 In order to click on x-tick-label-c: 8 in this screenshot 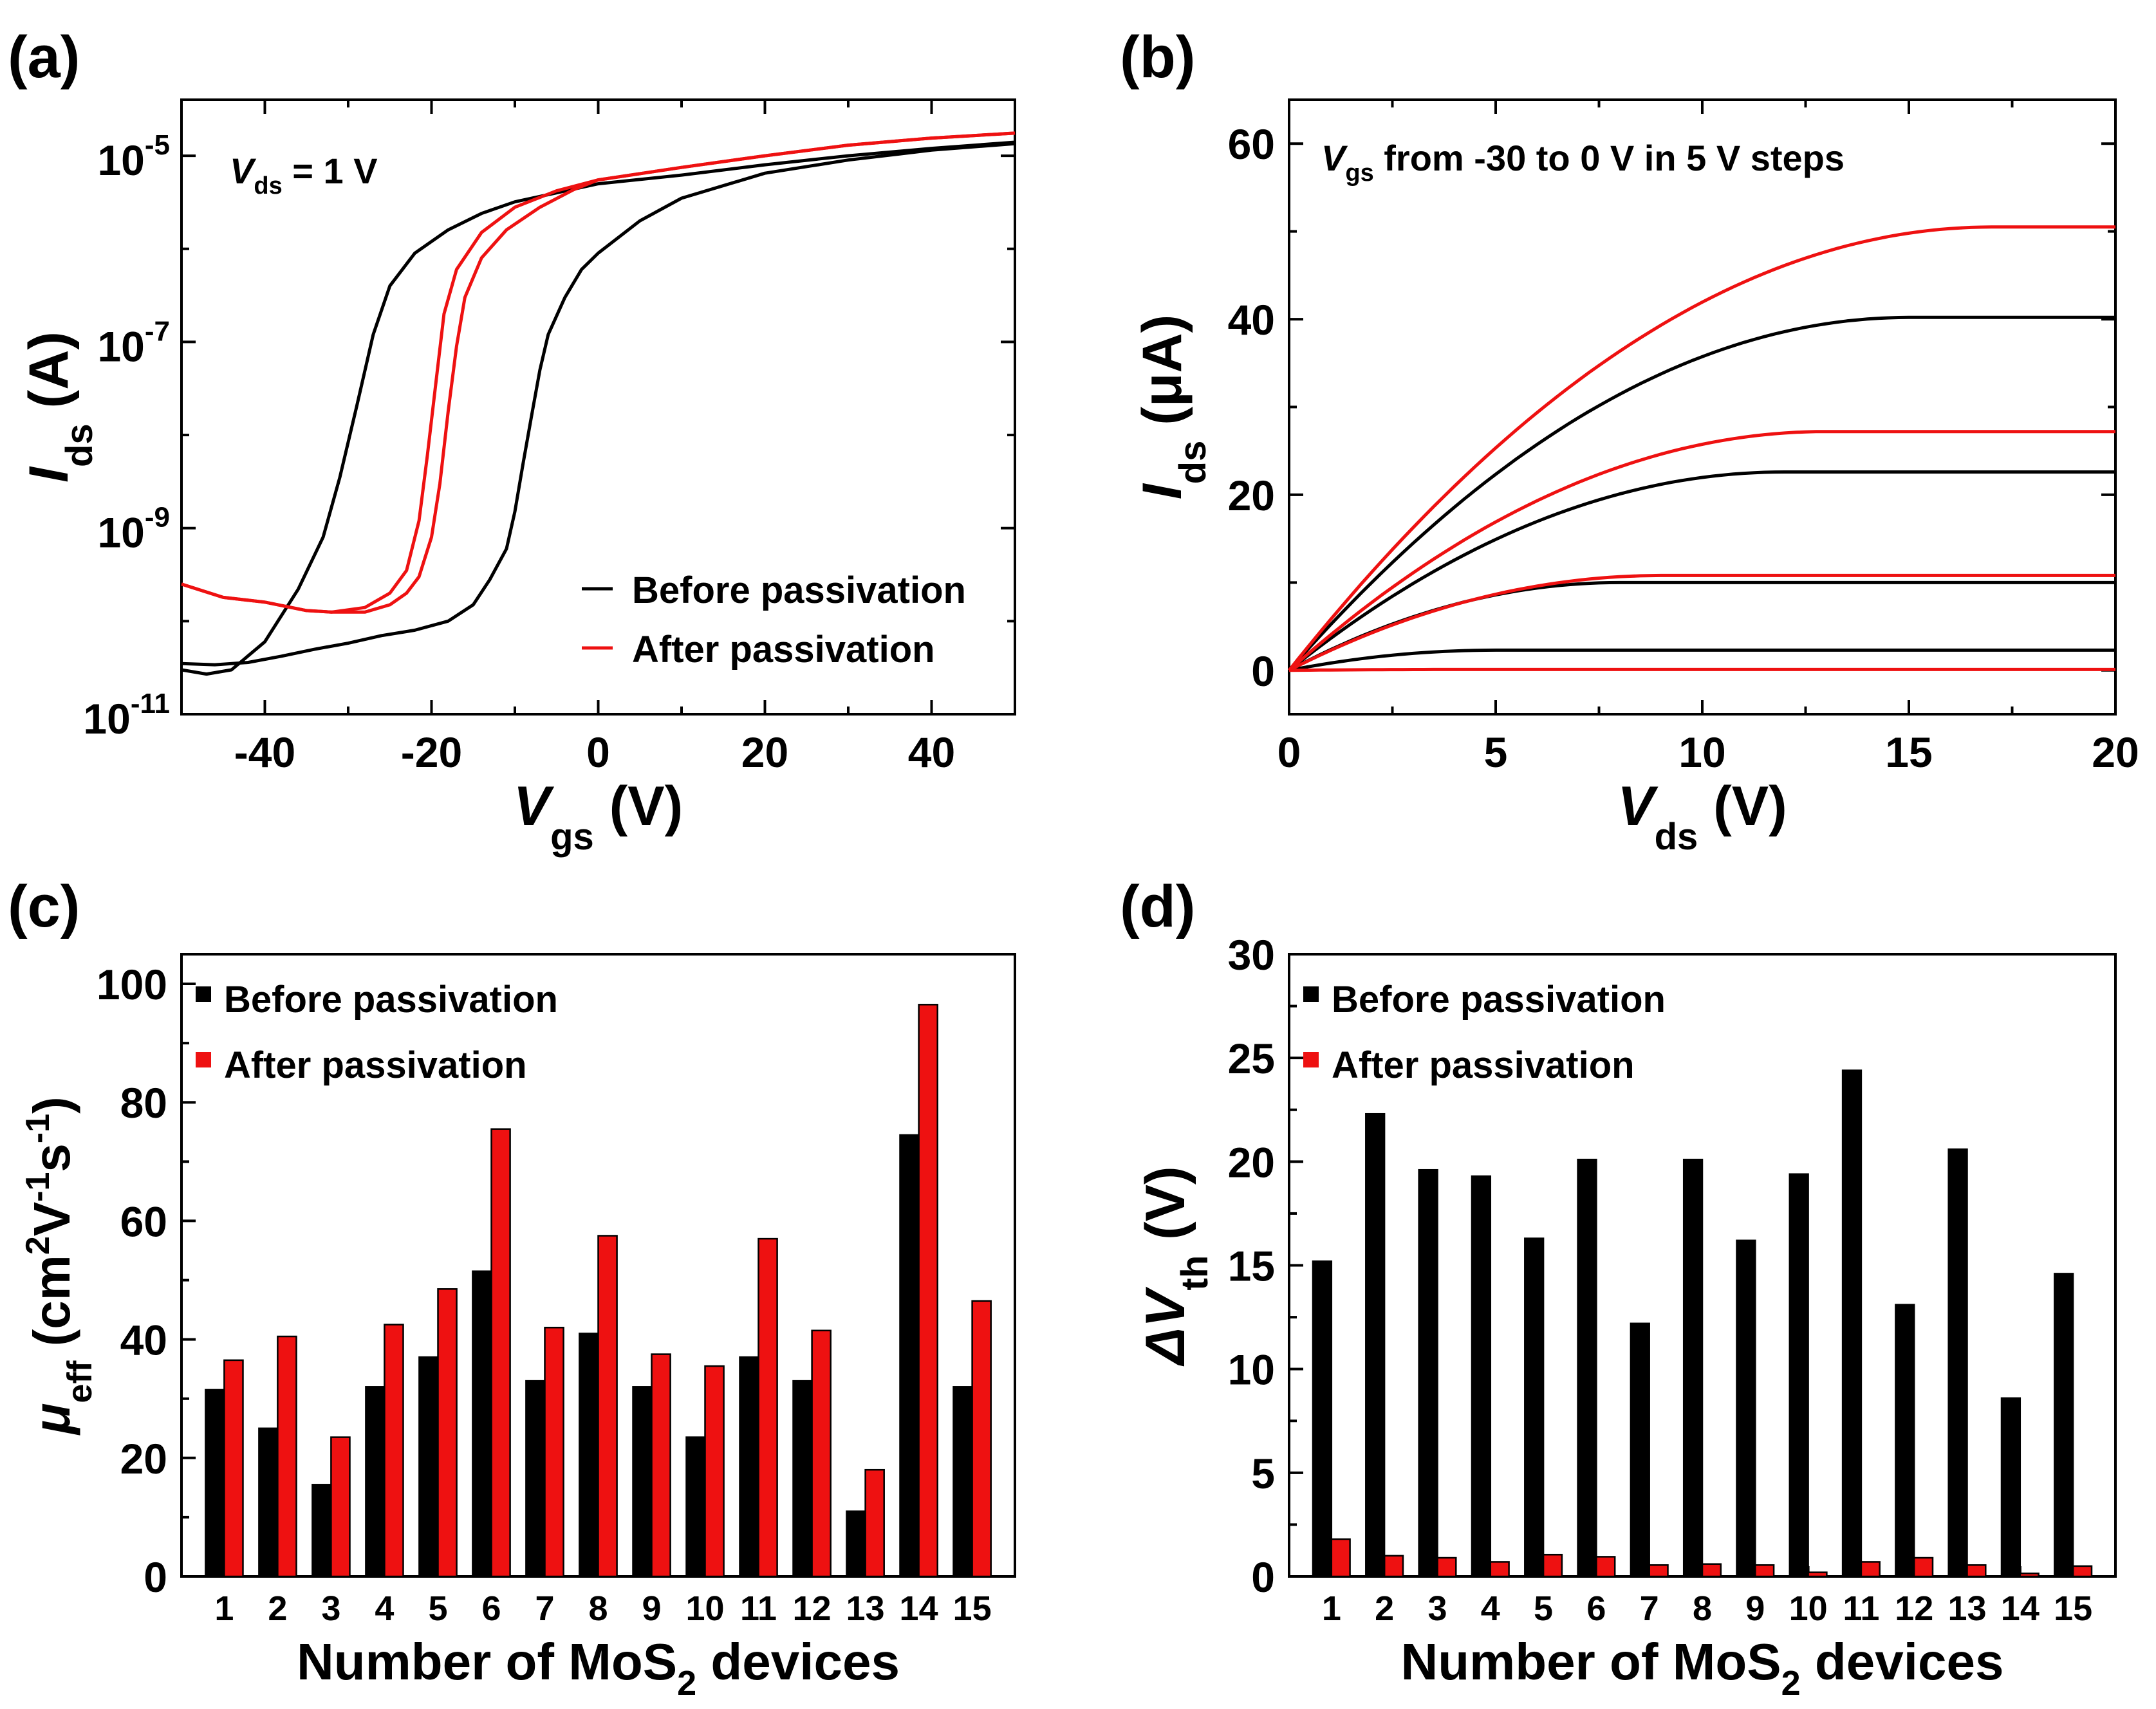, I will do `click(598, 1608)`.